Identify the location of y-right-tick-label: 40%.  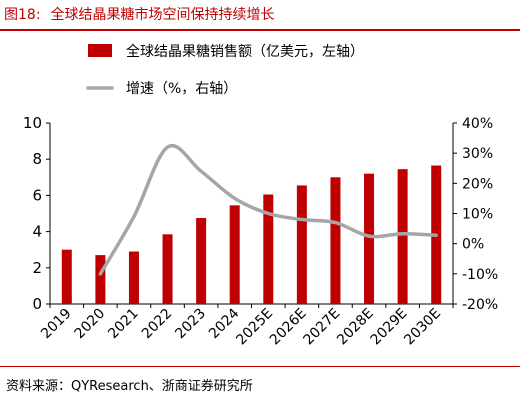
(477, 124).